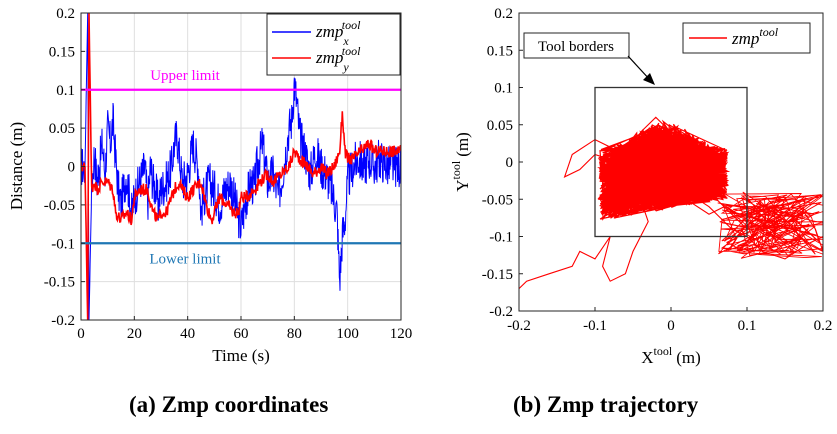 The image size is (837, 434). What do you see at coordinates (770, 225) in the screenshot?
I see `trajectory-tangle` at bounding box center [770, 225].